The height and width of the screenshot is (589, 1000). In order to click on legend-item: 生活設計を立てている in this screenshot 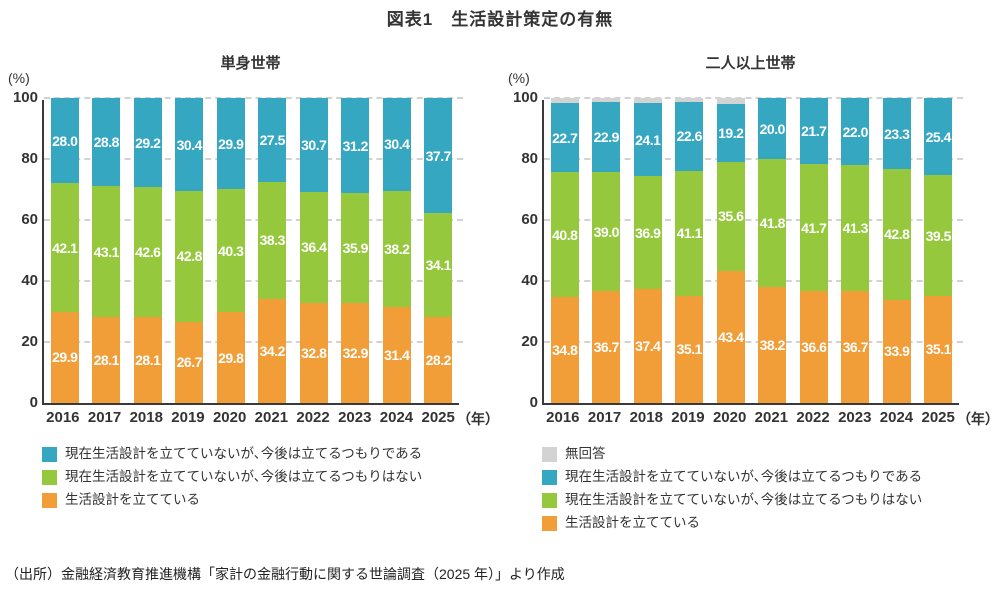, I will do `click(732, 523)`.